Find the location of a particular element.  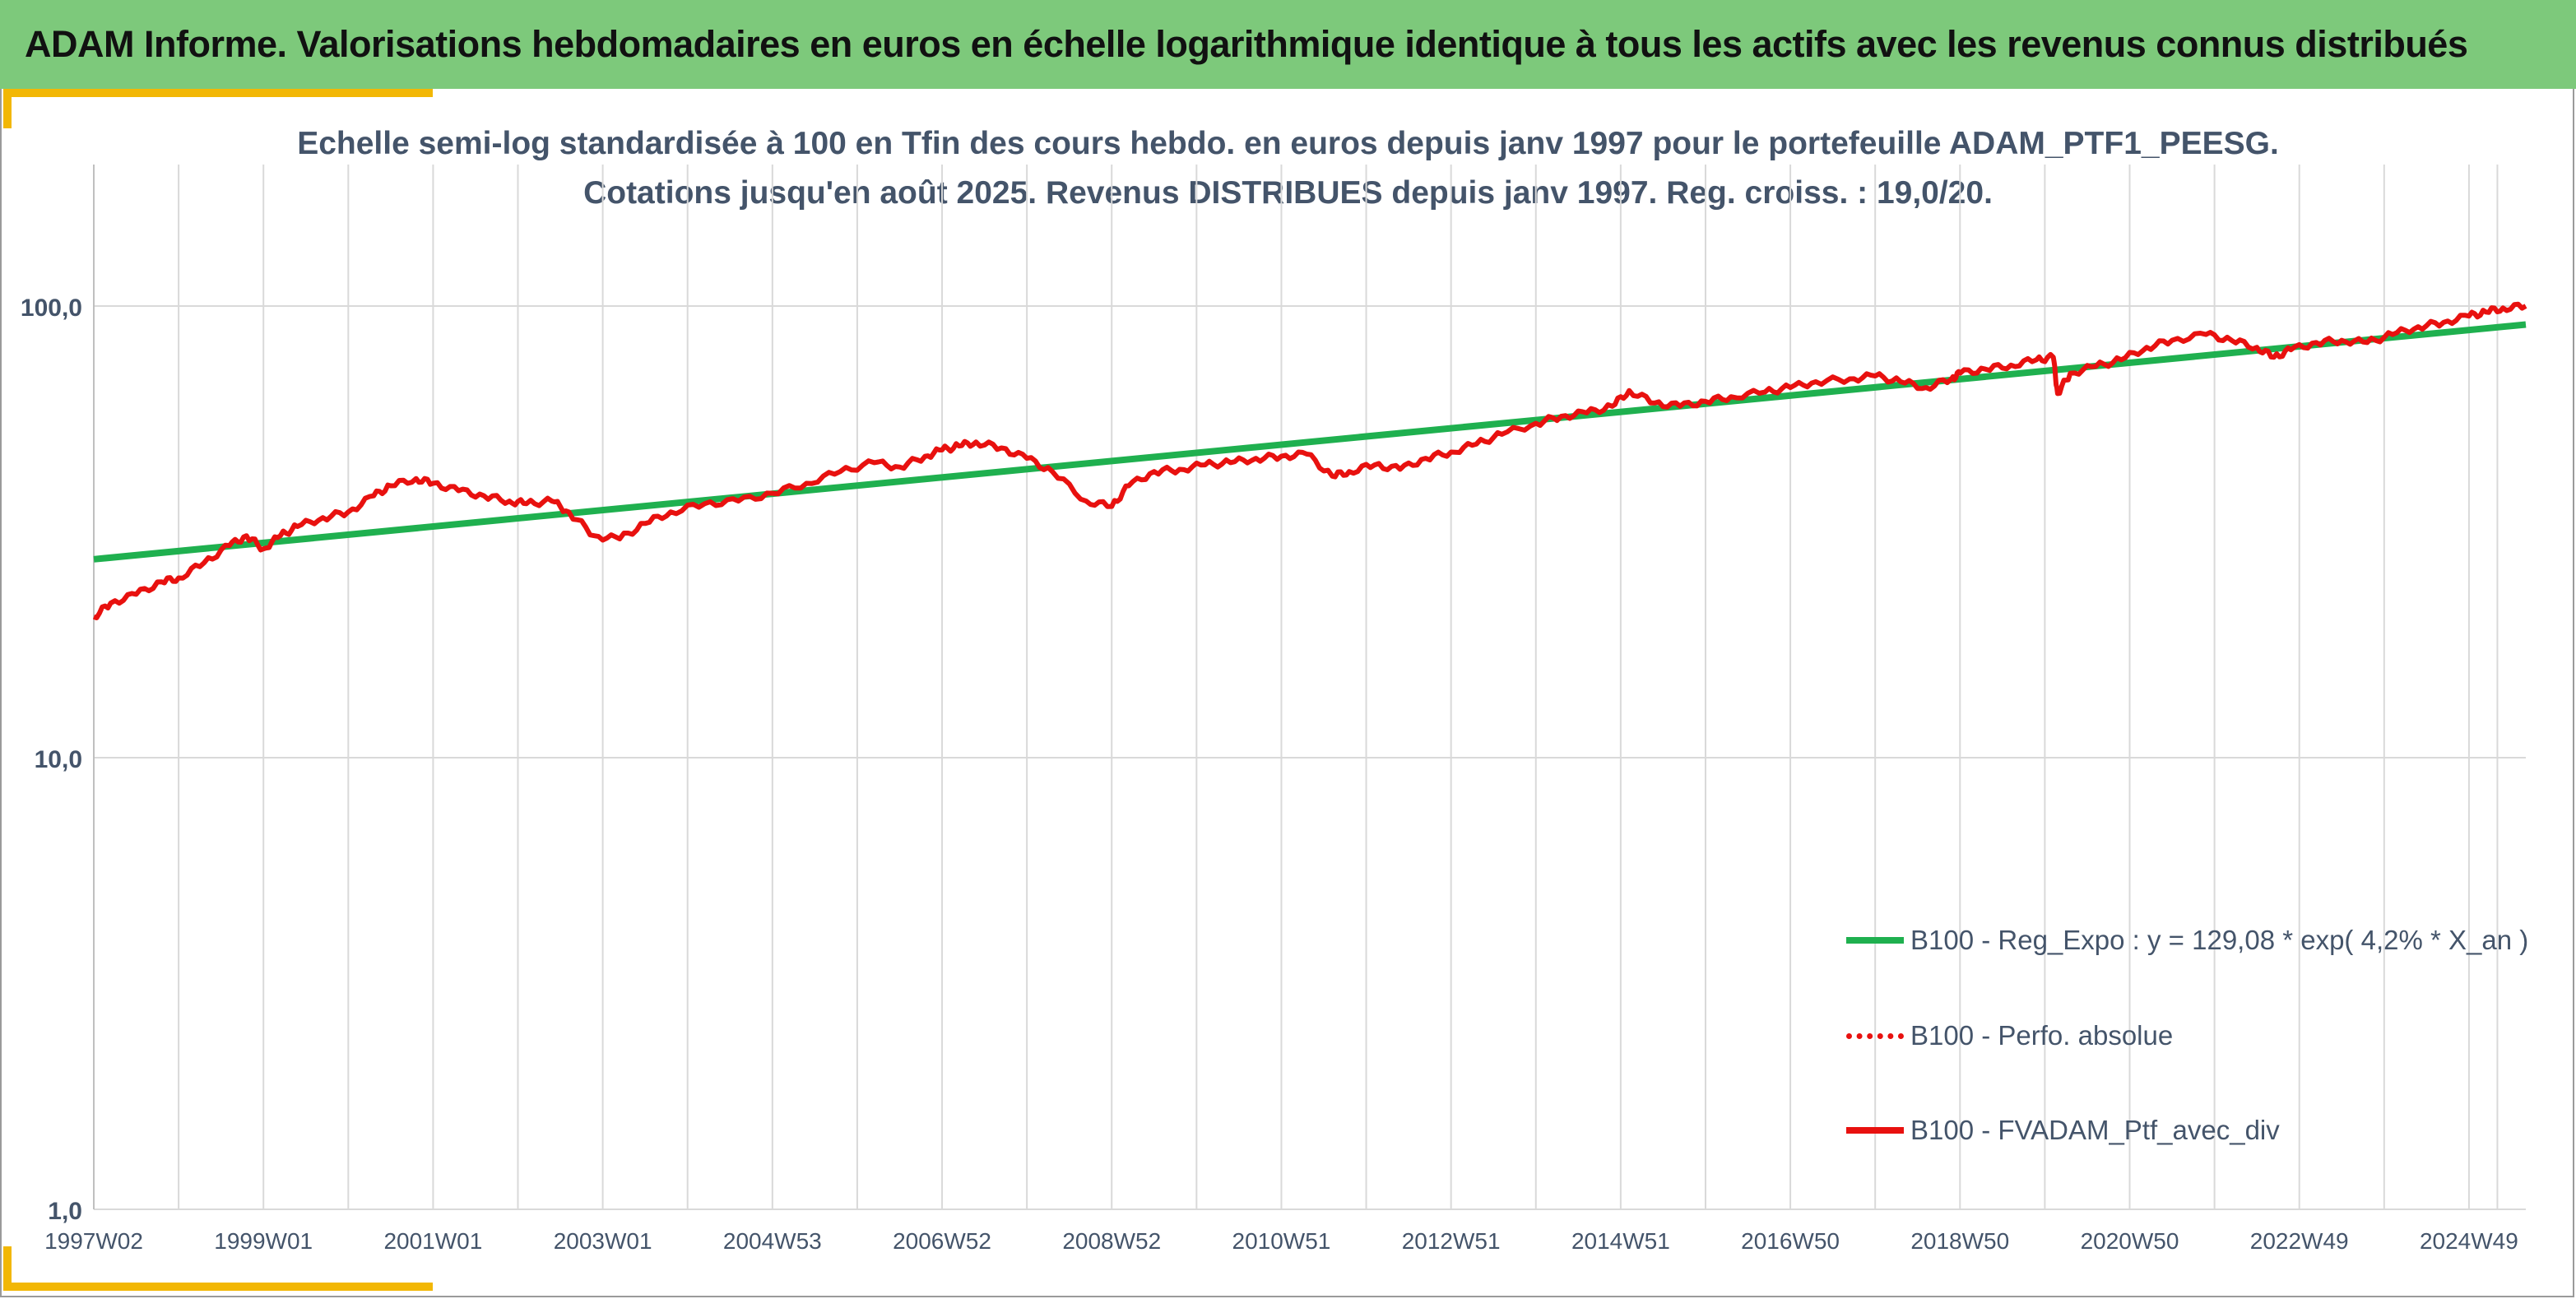

y-tick-label: 1,0 is located at coordinates (65, 1211).